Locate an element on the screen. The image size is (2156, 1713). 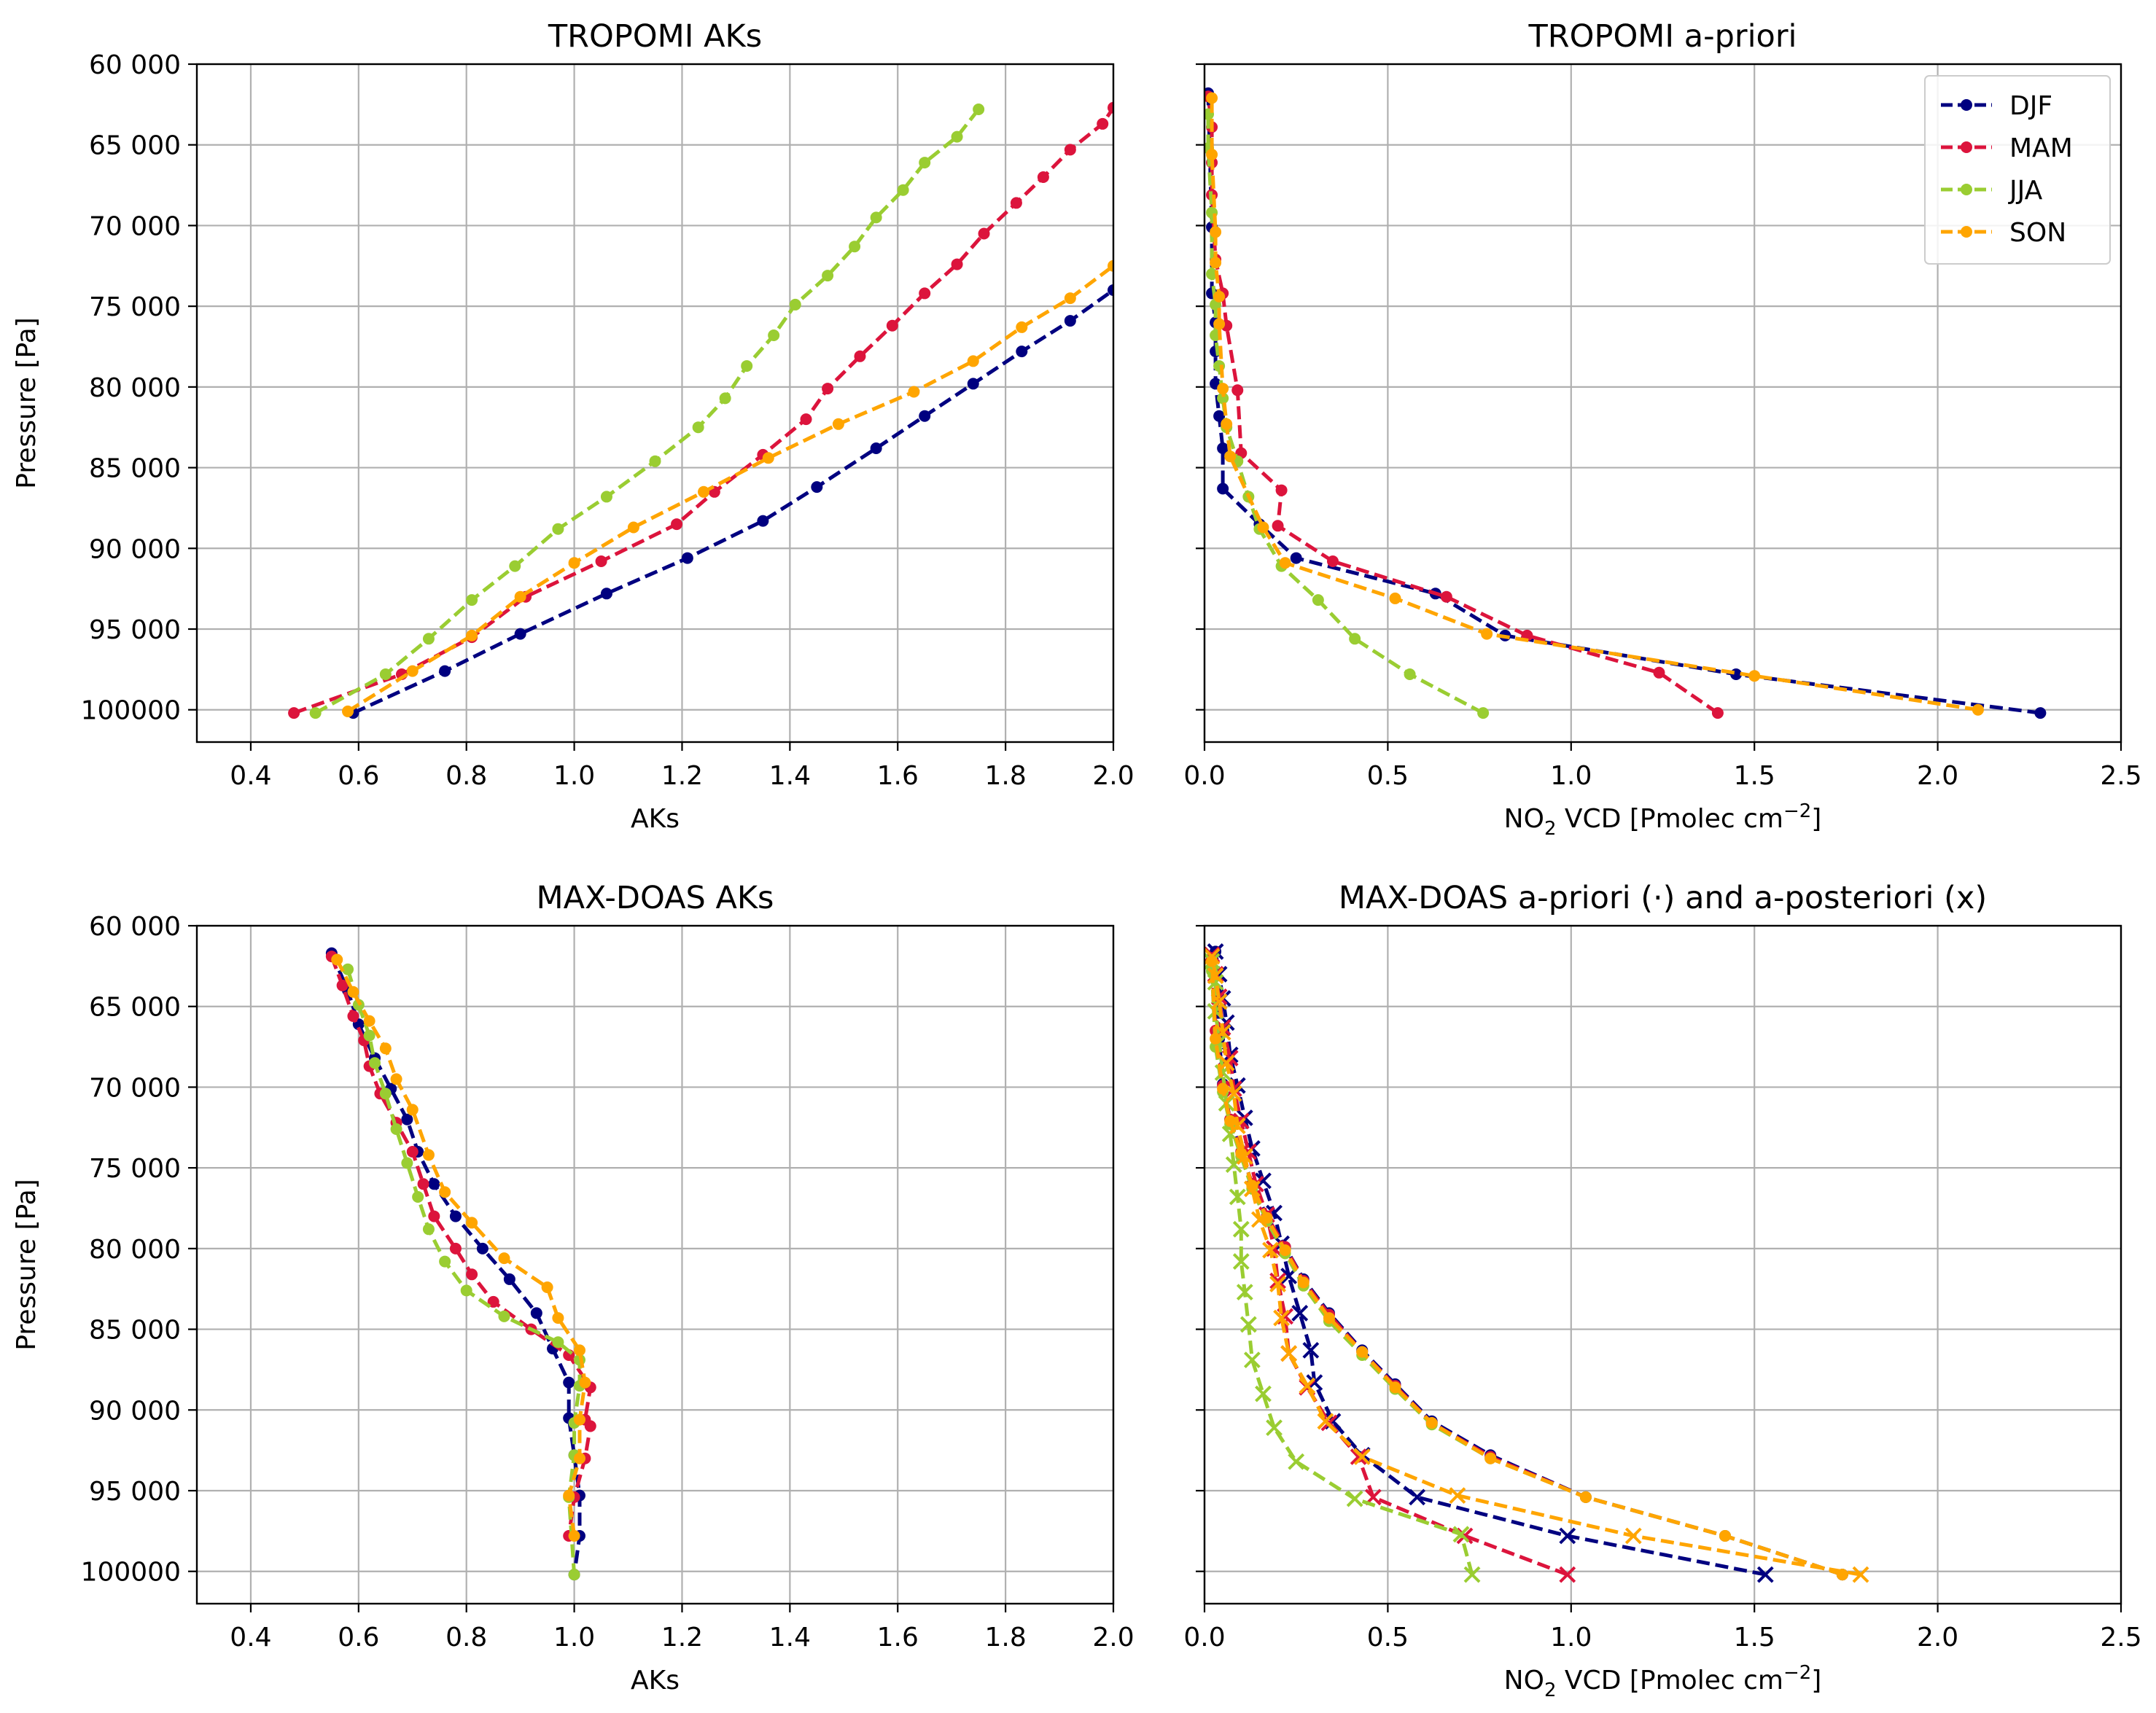
legend-entry-jja: JJA is located at coordinates (1992, 191).